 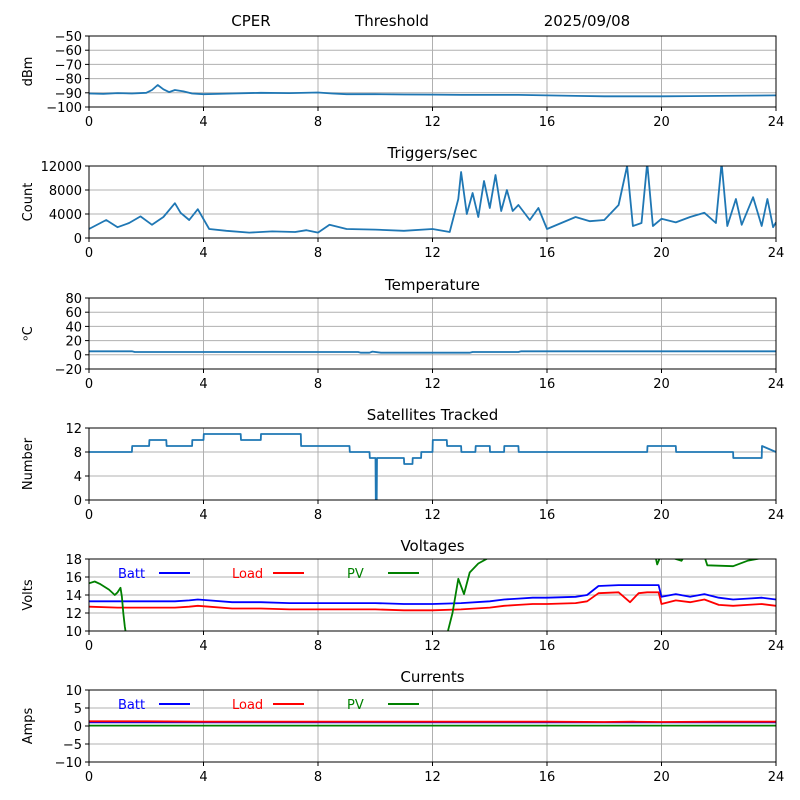 What do you see at coordinates (73, 313) in the screenshot?
I see `y-tick-label: 60` at bounding box center [73, 313].